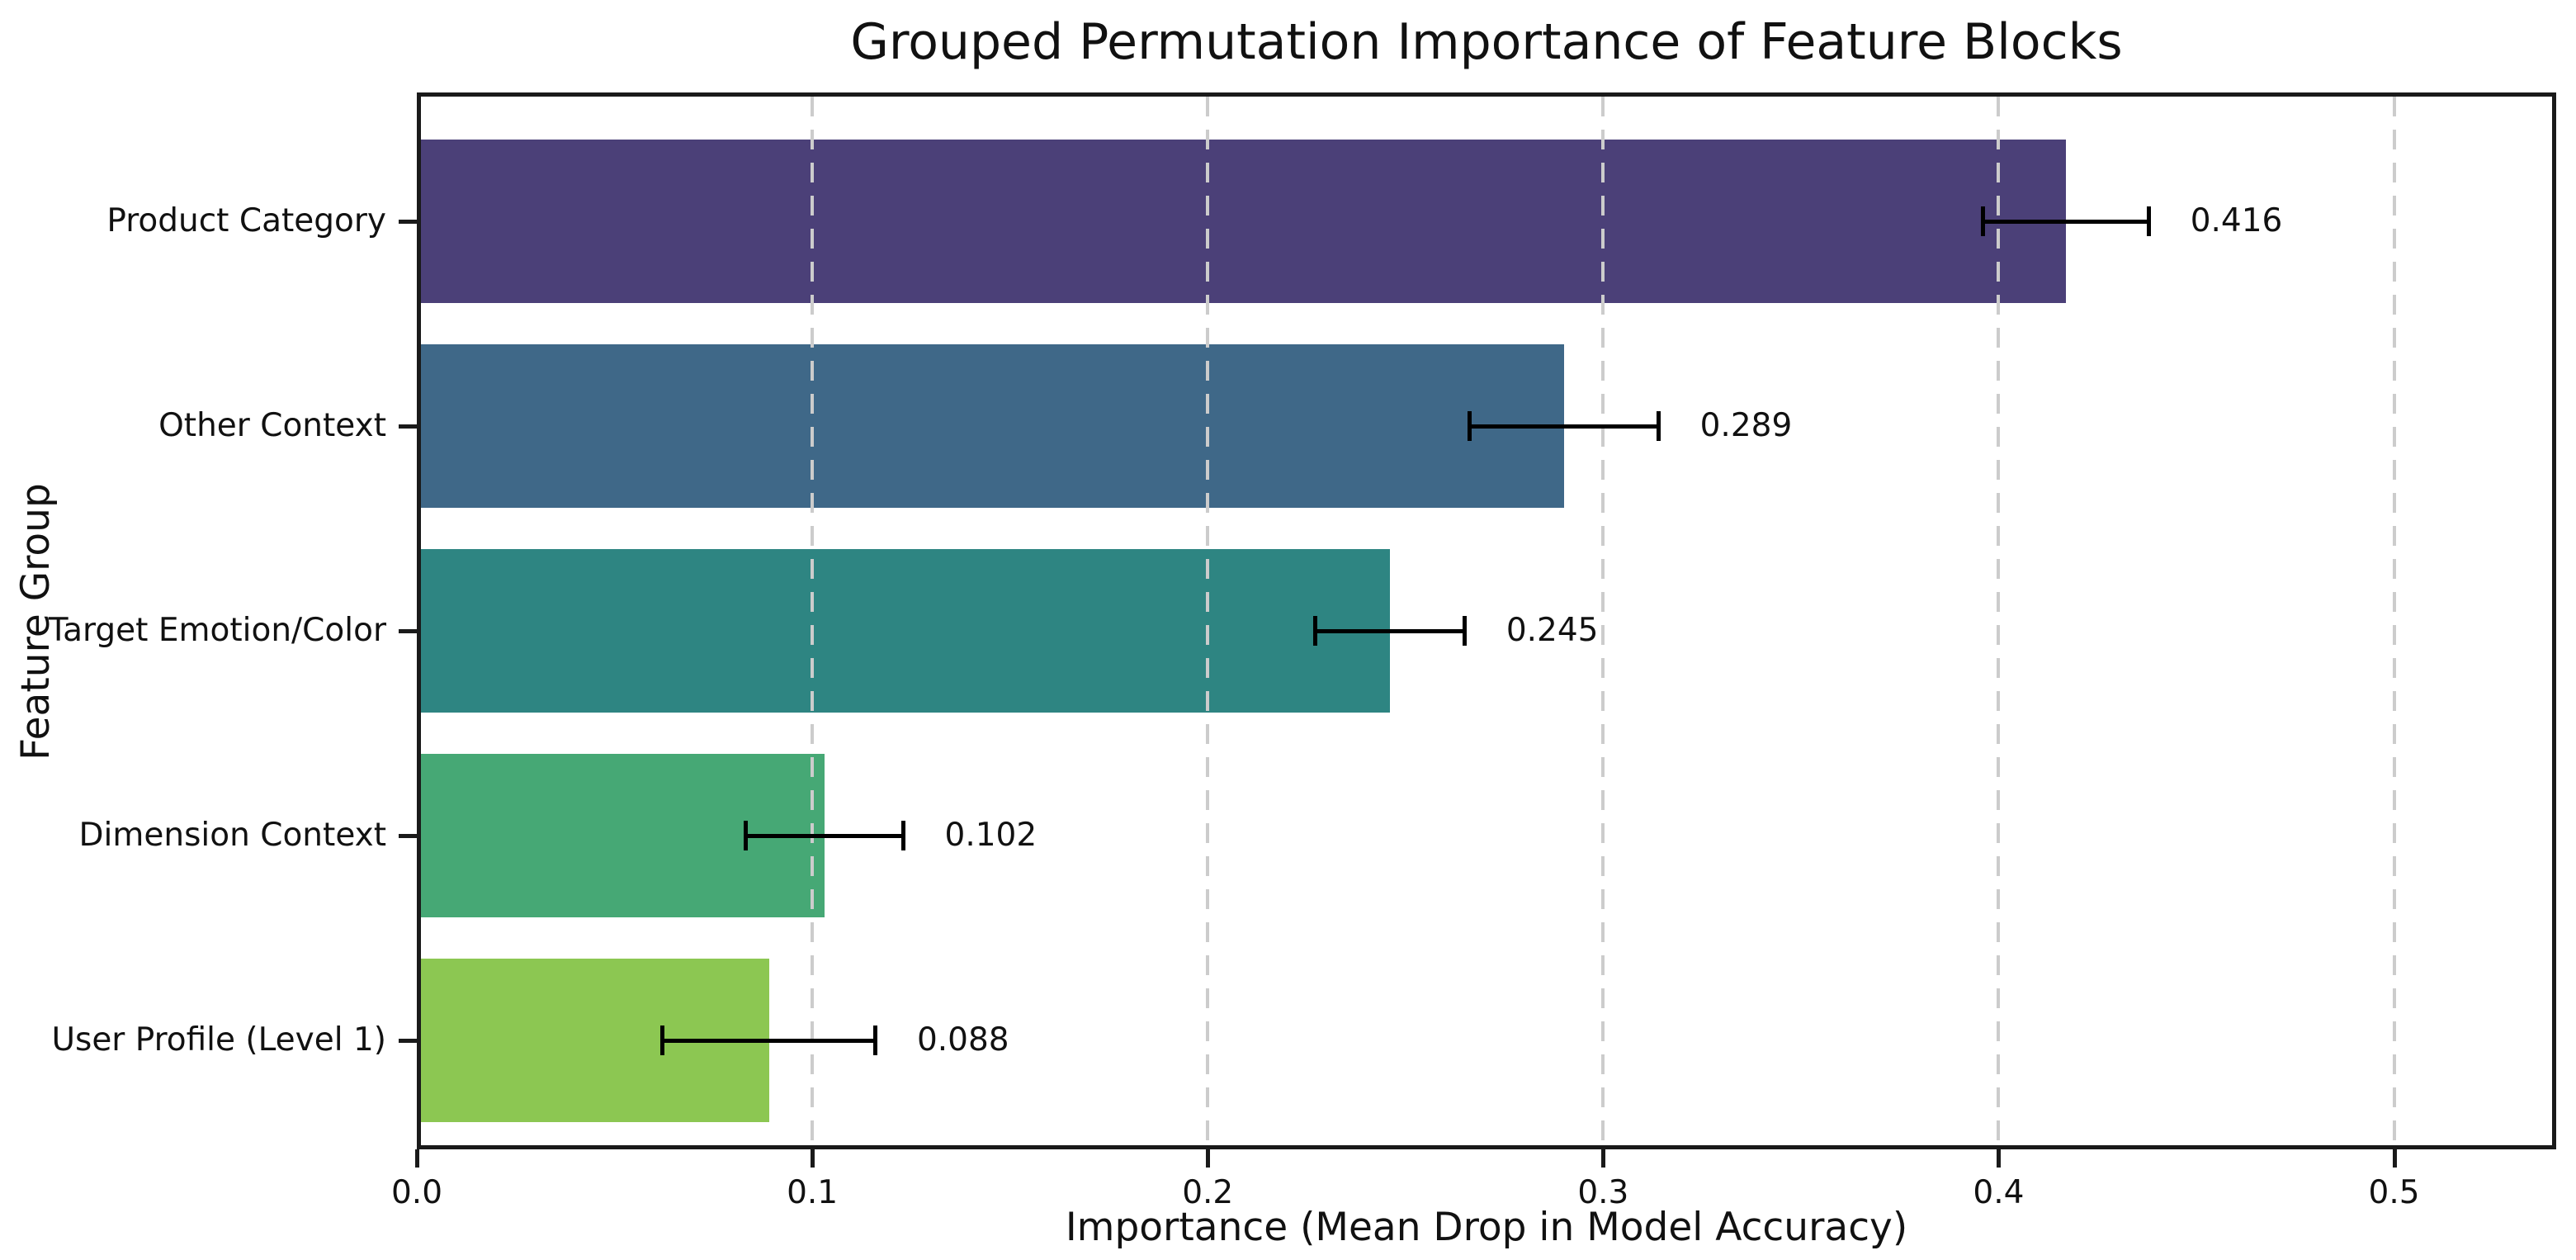 The height and width of the screenshot is (1260, 2576). What do you see at coordinates (1486, 1227) in the screenshot?
I see `x-axis-label: Importance (Mean Drop in Model Accuracy)` at bounding box center [1486, 1227].